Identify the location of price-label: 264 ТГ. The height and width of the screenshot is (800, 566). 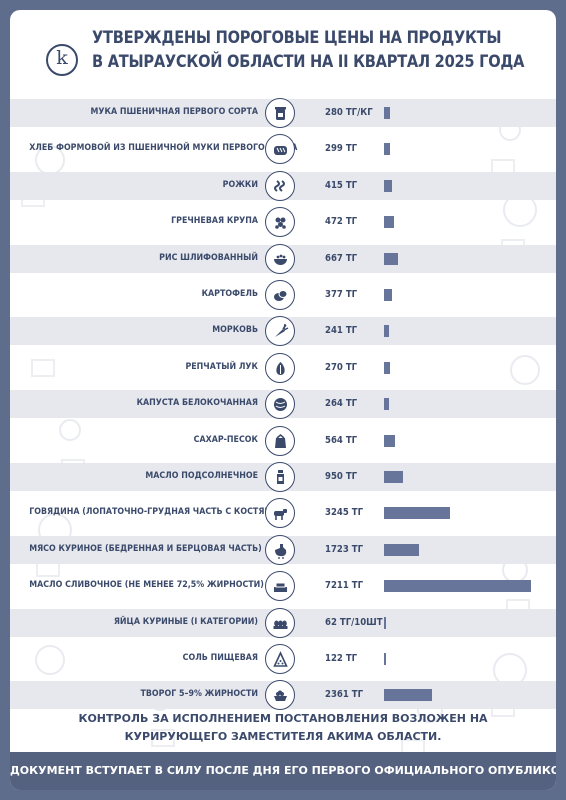
(341, 404).